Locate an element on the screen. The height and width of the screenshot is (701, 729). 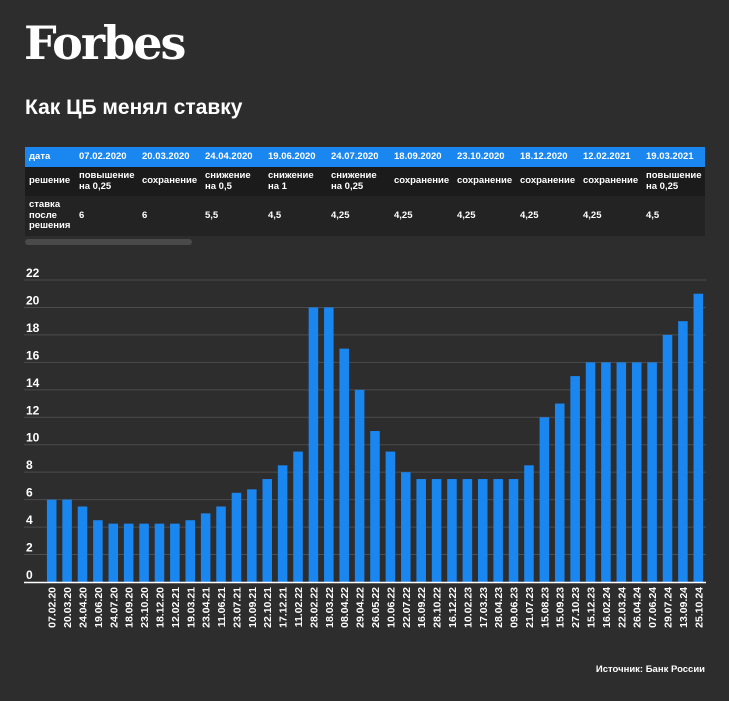
table-cell-date: 24.07.2020 is located at coordinates (355, 156).